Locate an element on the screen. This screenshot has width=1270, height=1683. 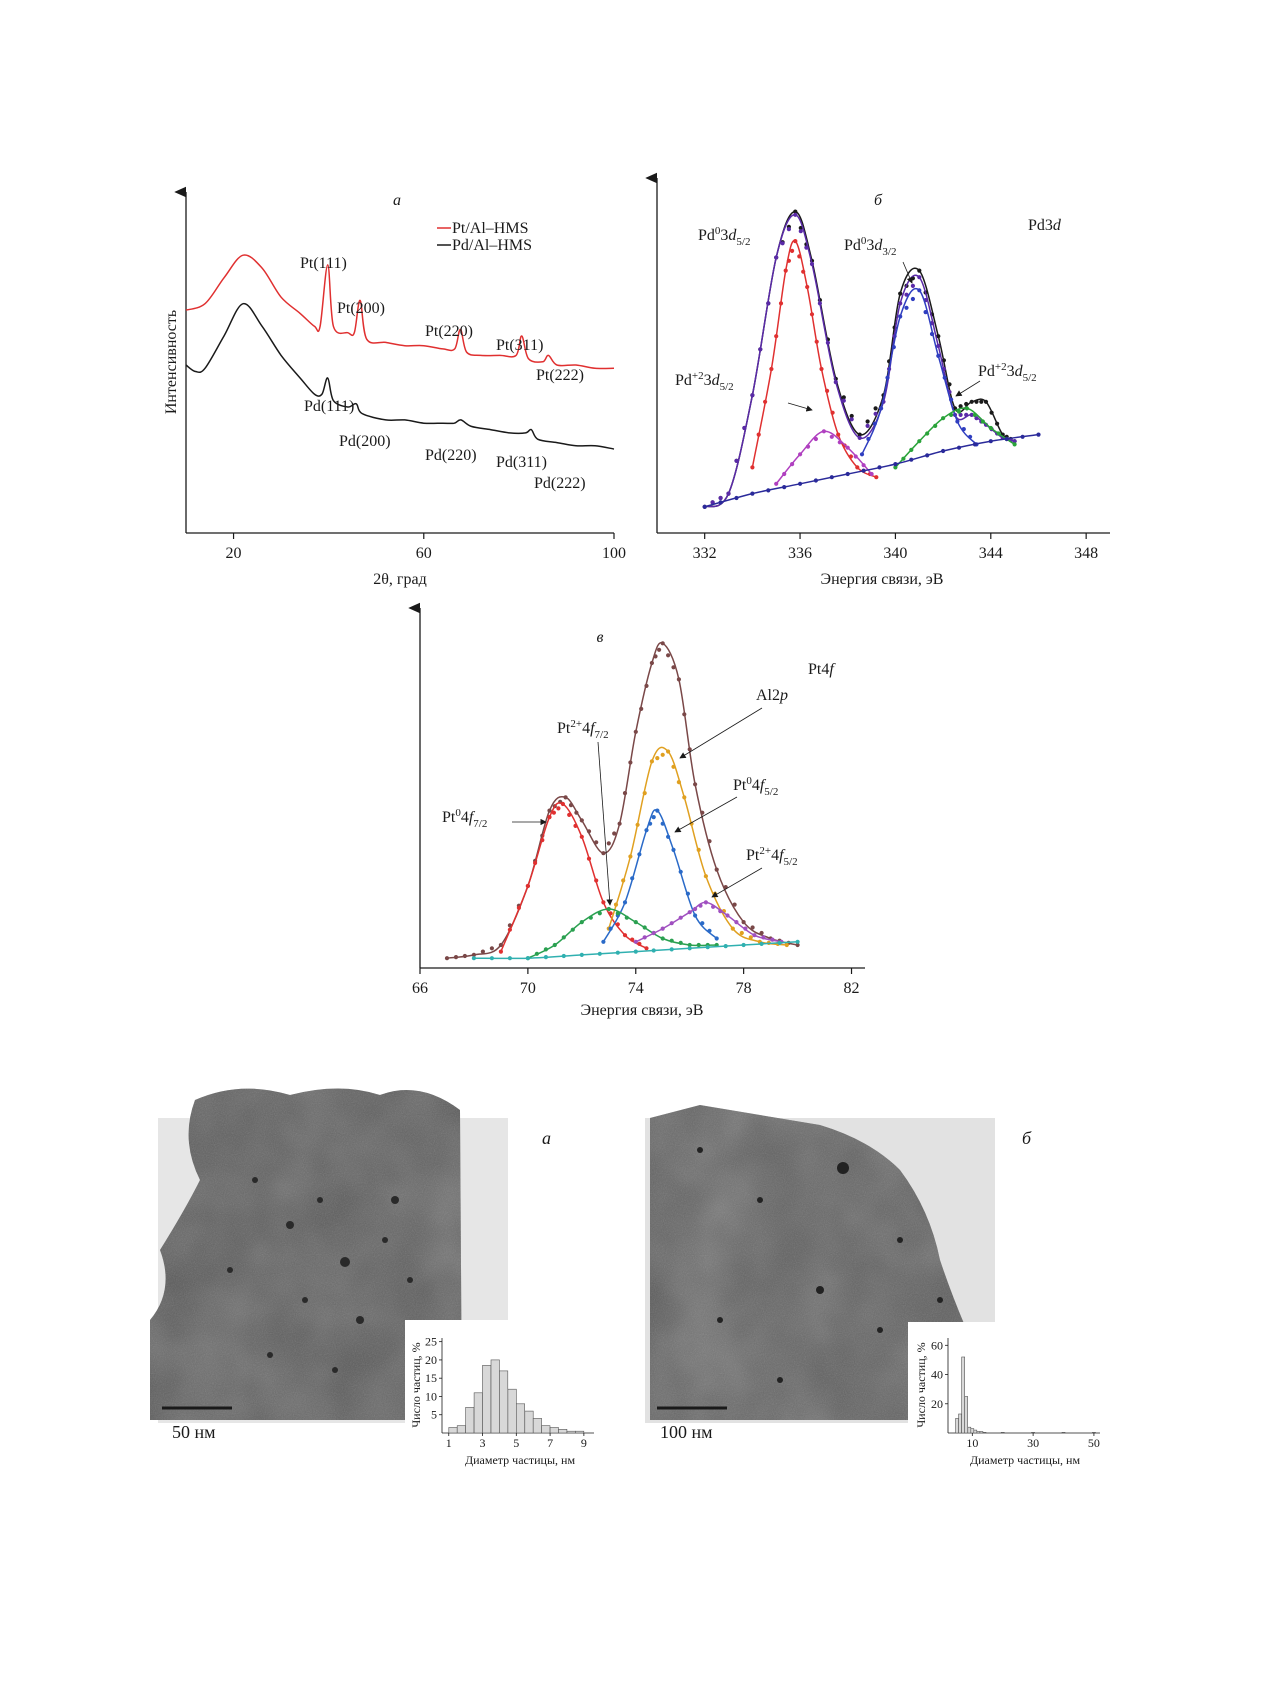
label-pt2-4f72: Pt2+4f7/2 is located at coordinates (583, 729).